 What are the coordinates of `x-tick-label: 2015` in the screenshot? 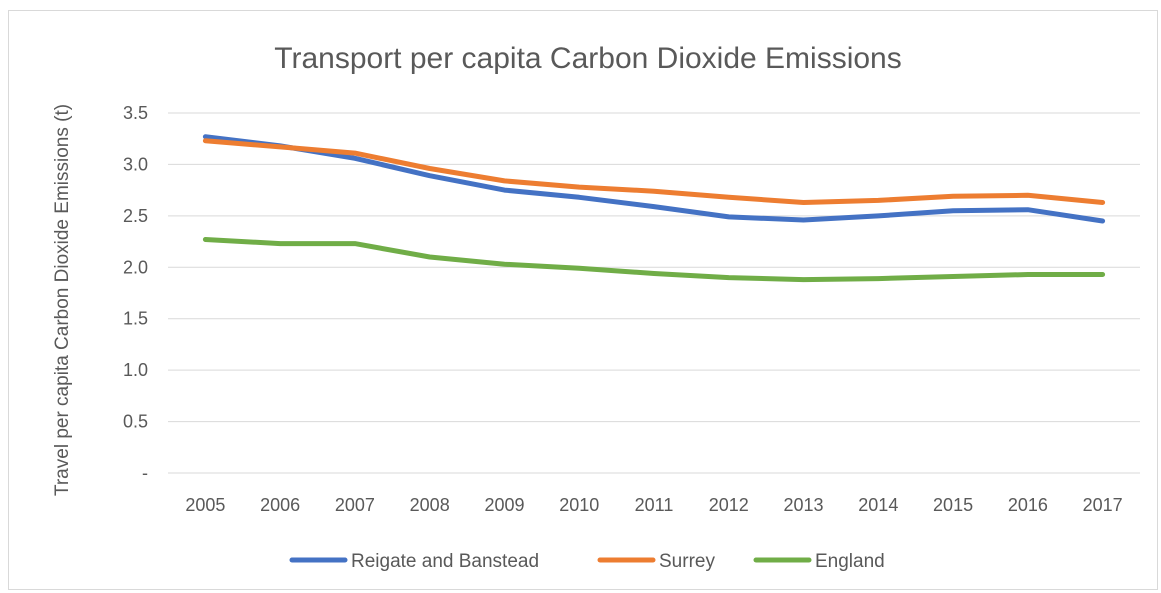 It's located at (953, 505).